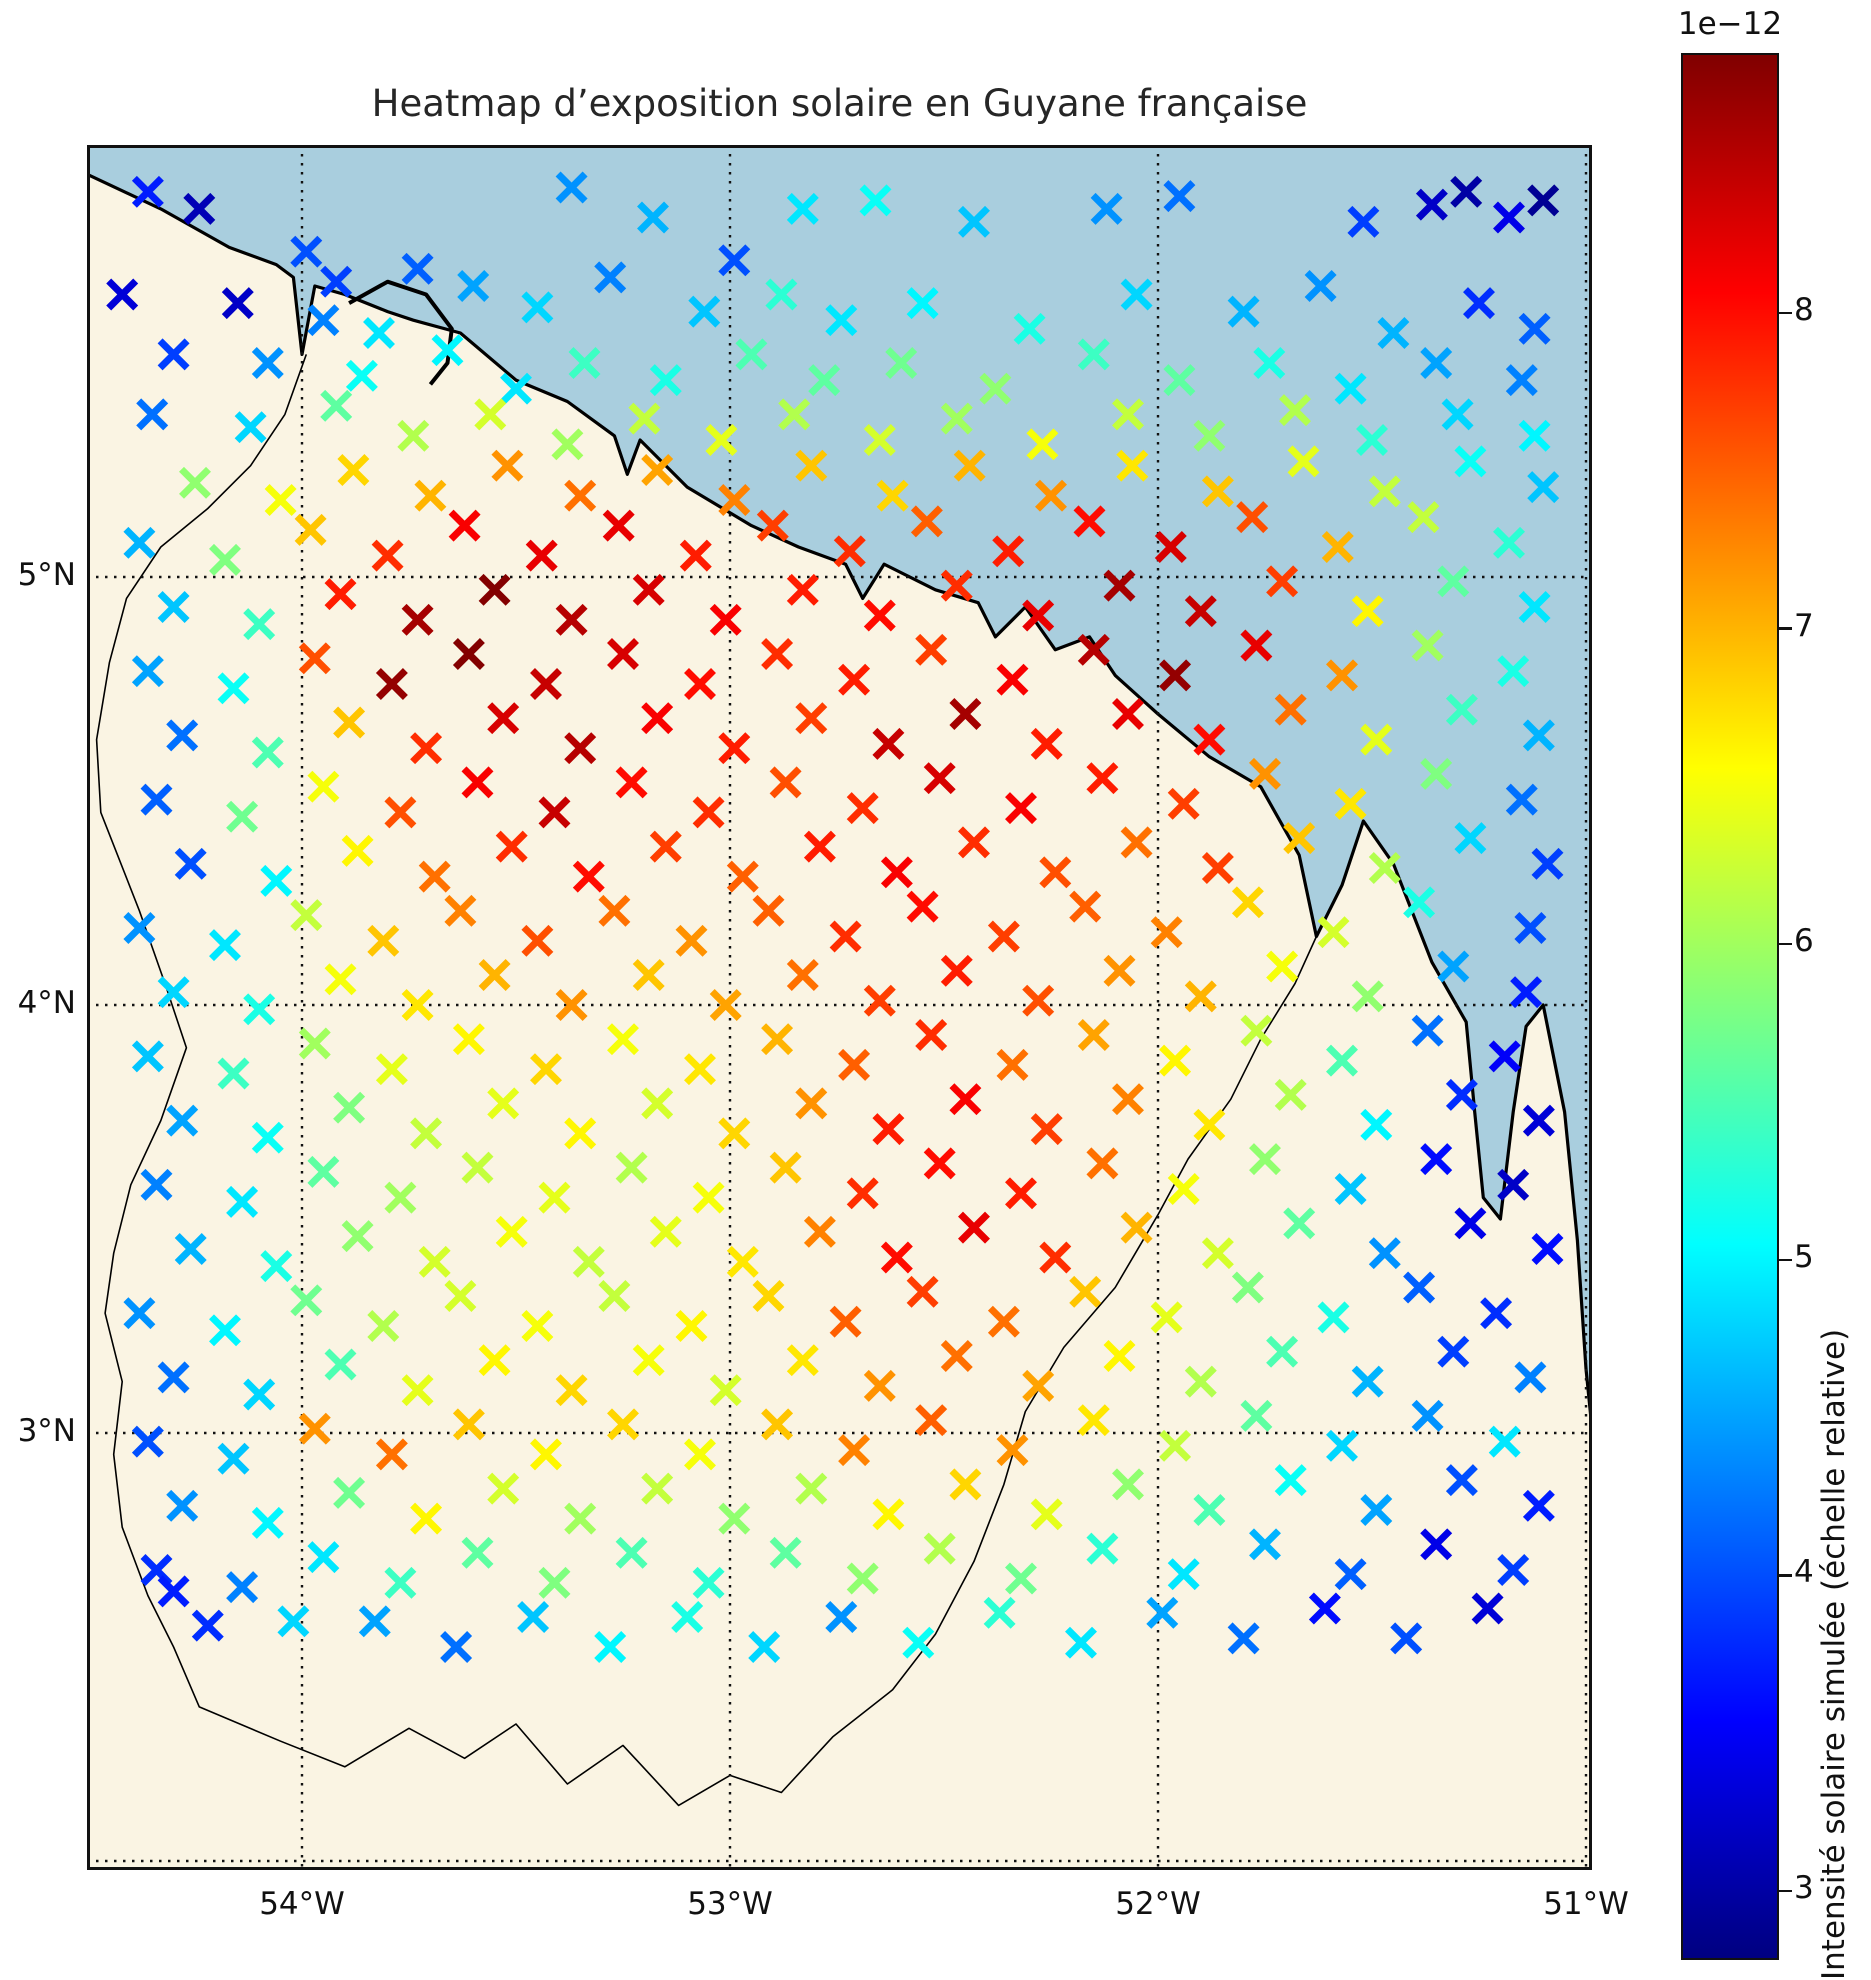 This screenshot has width=1871, height=1980. What do you see at coordinates (46, 1431) in the screenshot?
I see `y-tick-label: 3°N` at bounding box center [46, 1431].